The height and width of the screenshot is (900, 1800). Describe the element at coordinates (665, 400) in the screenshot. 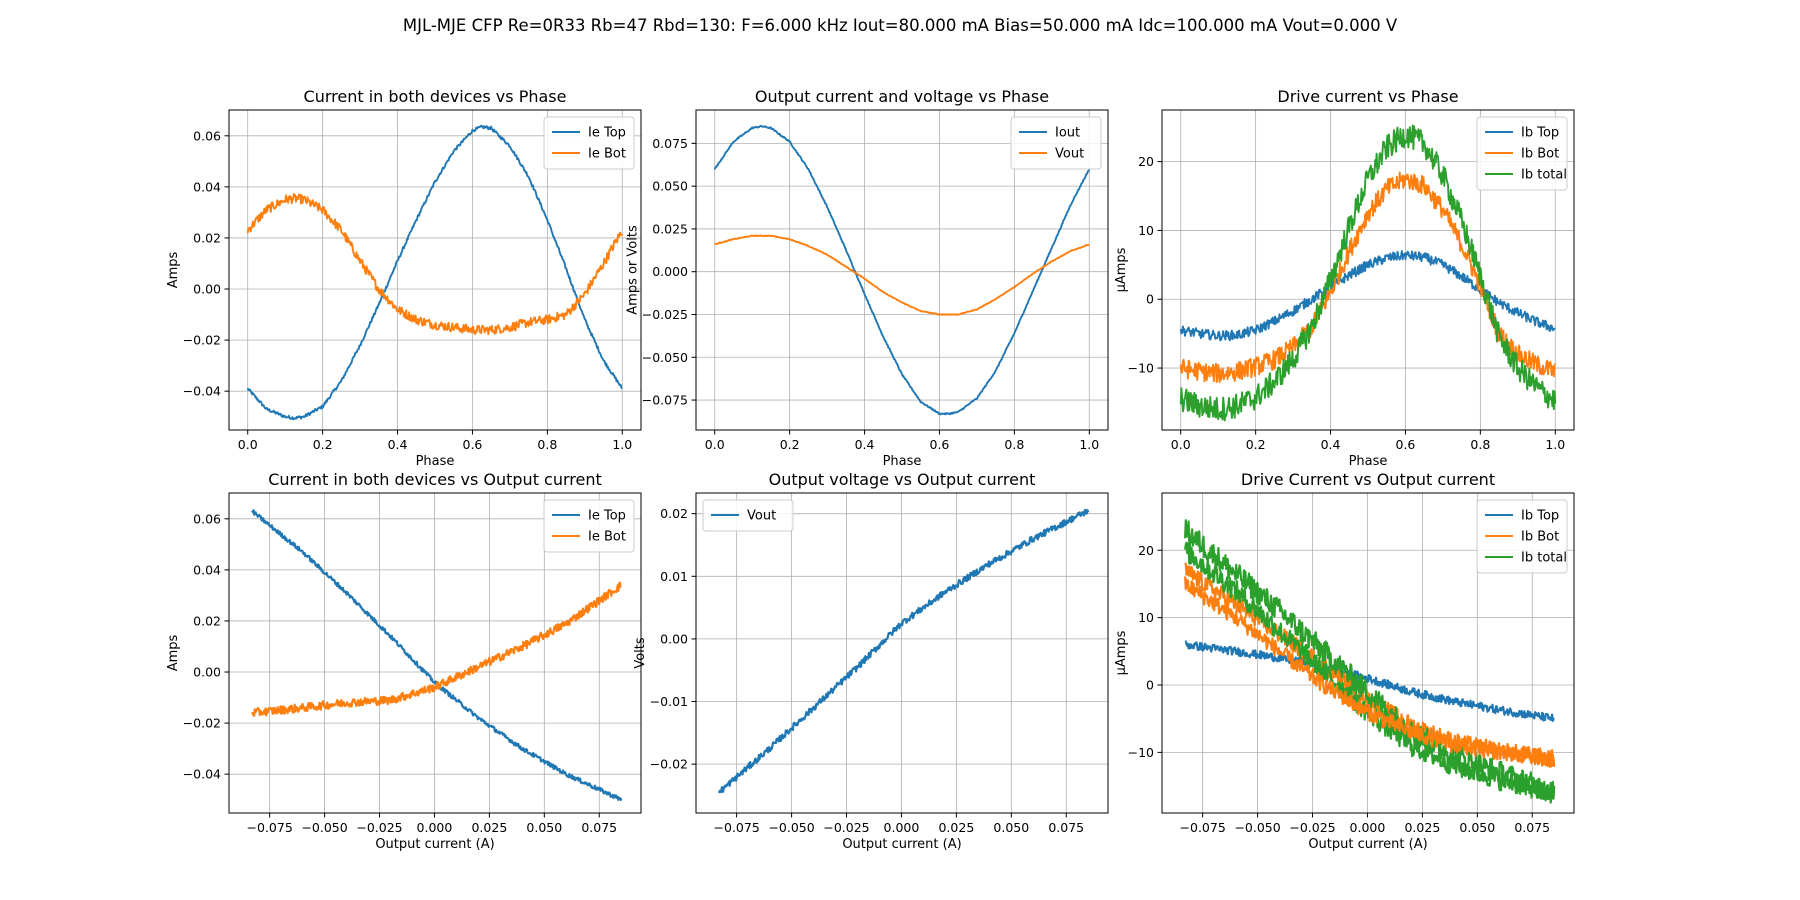

I see `y-tick-label: −0.075` at that location.